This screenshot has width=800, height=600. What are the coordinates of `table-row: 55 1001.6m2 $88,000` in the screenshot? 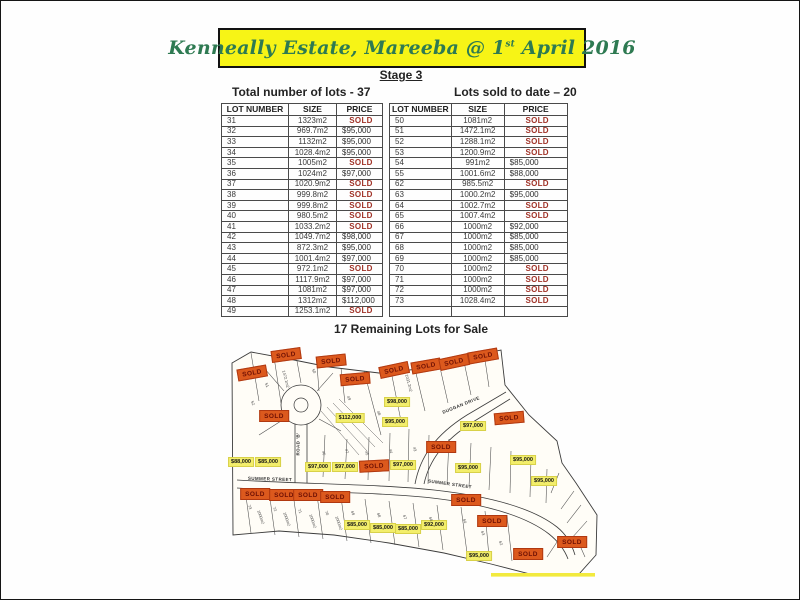 It's located at (478, 173).